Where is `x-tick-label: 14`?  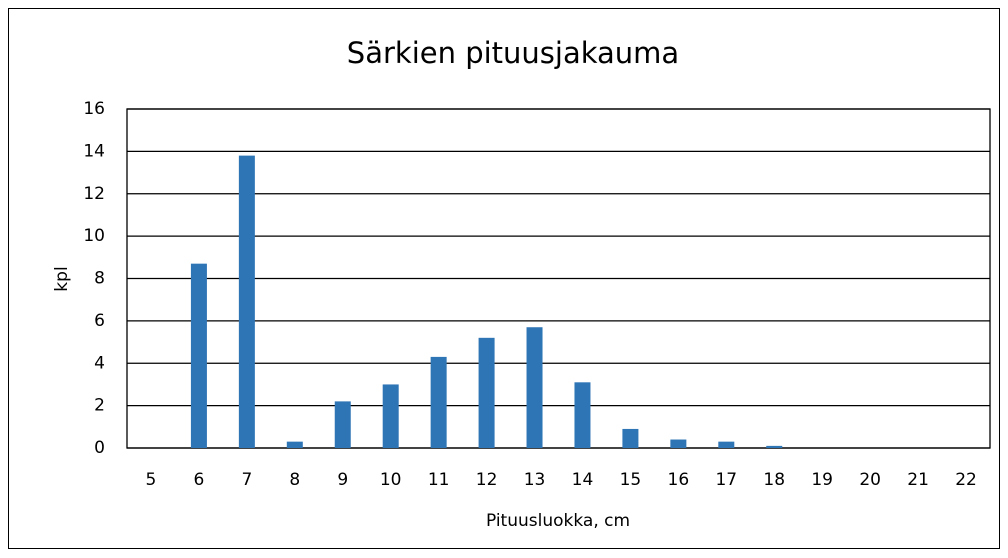
x-tick-label: 14 is located at coordinates (583, 480).